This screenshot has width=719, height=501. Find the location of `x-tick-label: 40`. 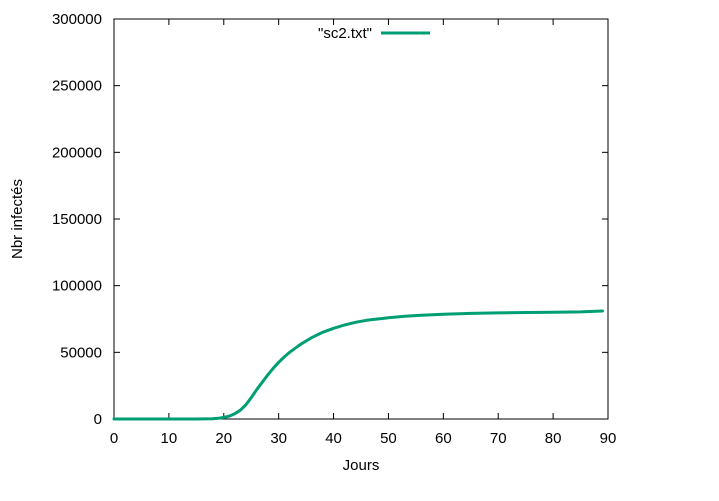

x-tick-label: 40 is located at coordinates (333, 438).